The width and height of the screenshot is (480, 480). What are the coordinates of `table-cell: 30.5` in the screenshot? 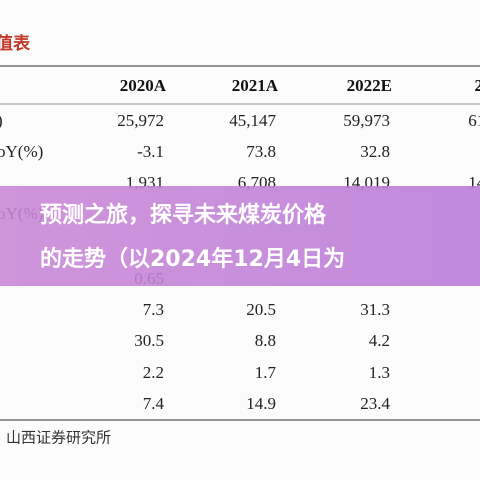 It's located at (149, 340).